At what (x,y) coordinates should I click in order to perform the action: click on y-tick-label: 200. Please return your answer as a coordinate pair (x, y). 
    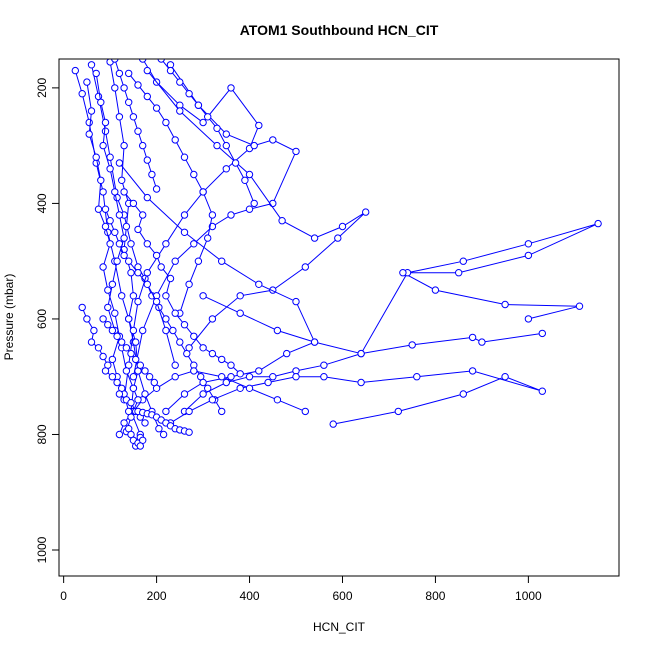
    Looking at the image, I should click on (42, 88).